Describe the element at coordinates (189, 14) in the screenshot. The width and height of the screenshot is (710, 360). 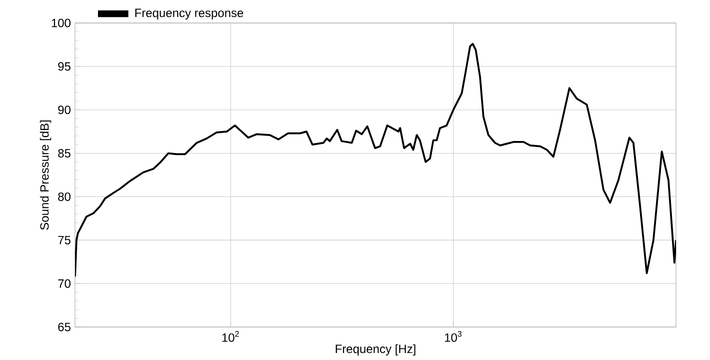
I see `legend-label: Frequency response` at that location.